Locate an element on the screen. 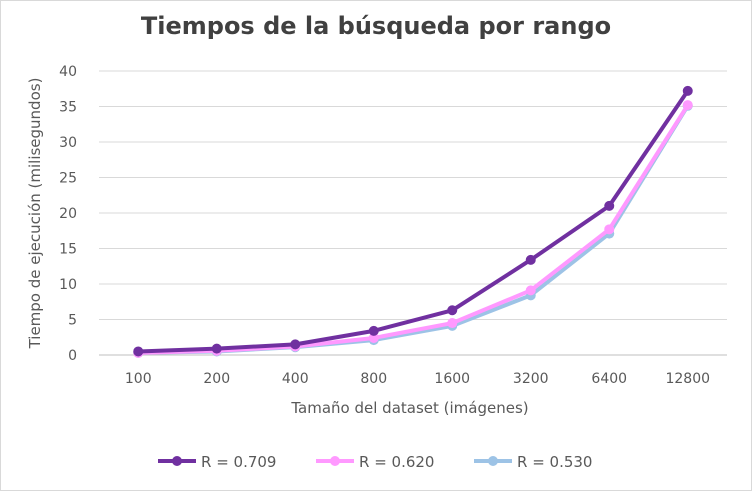  legend: R = 0.709 R = 0.620 R = 0.530 is located at coordinates (375, 462).